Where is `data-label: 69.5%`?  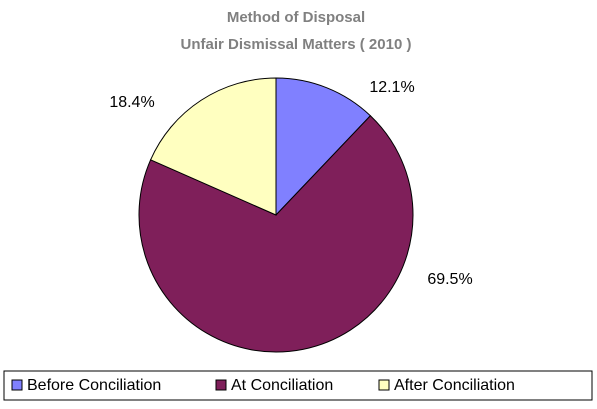 data-label: 69.5% is located at coordinates (449, 279).